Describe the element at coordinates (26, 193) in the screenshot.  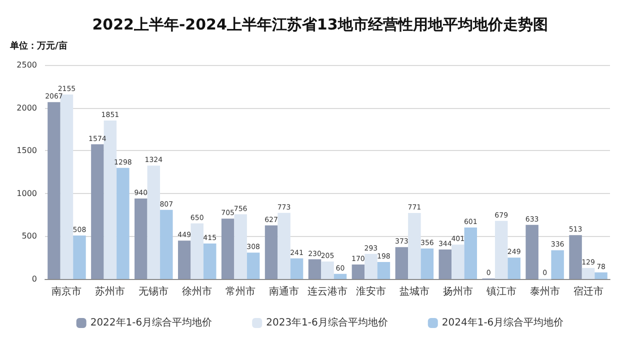
I see `y-tick-label: 1000` at that location.